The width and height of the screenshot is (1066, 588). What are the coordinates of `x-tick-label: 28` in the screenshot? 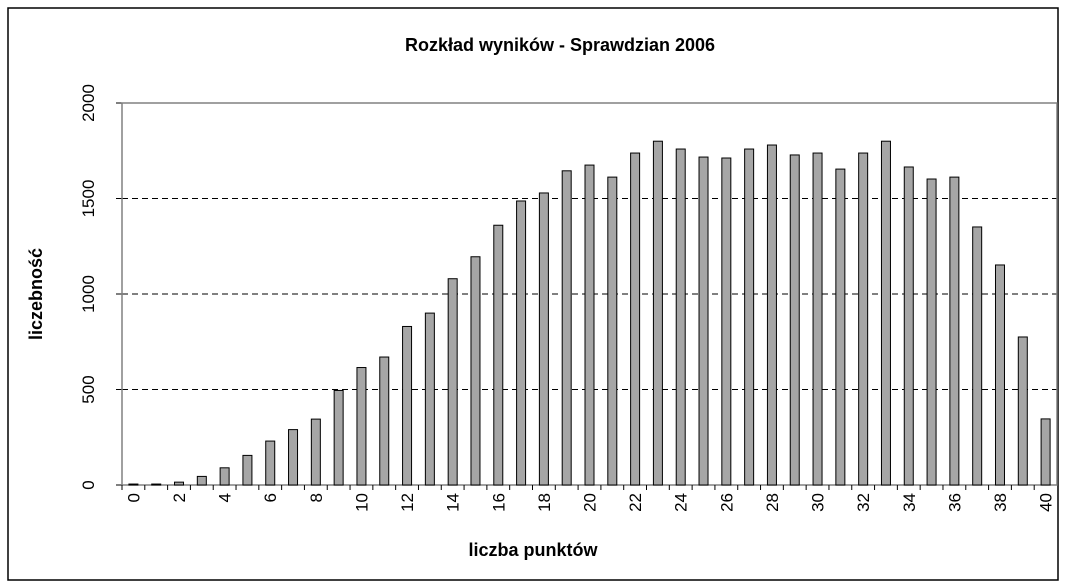 It's located at (772, 502).